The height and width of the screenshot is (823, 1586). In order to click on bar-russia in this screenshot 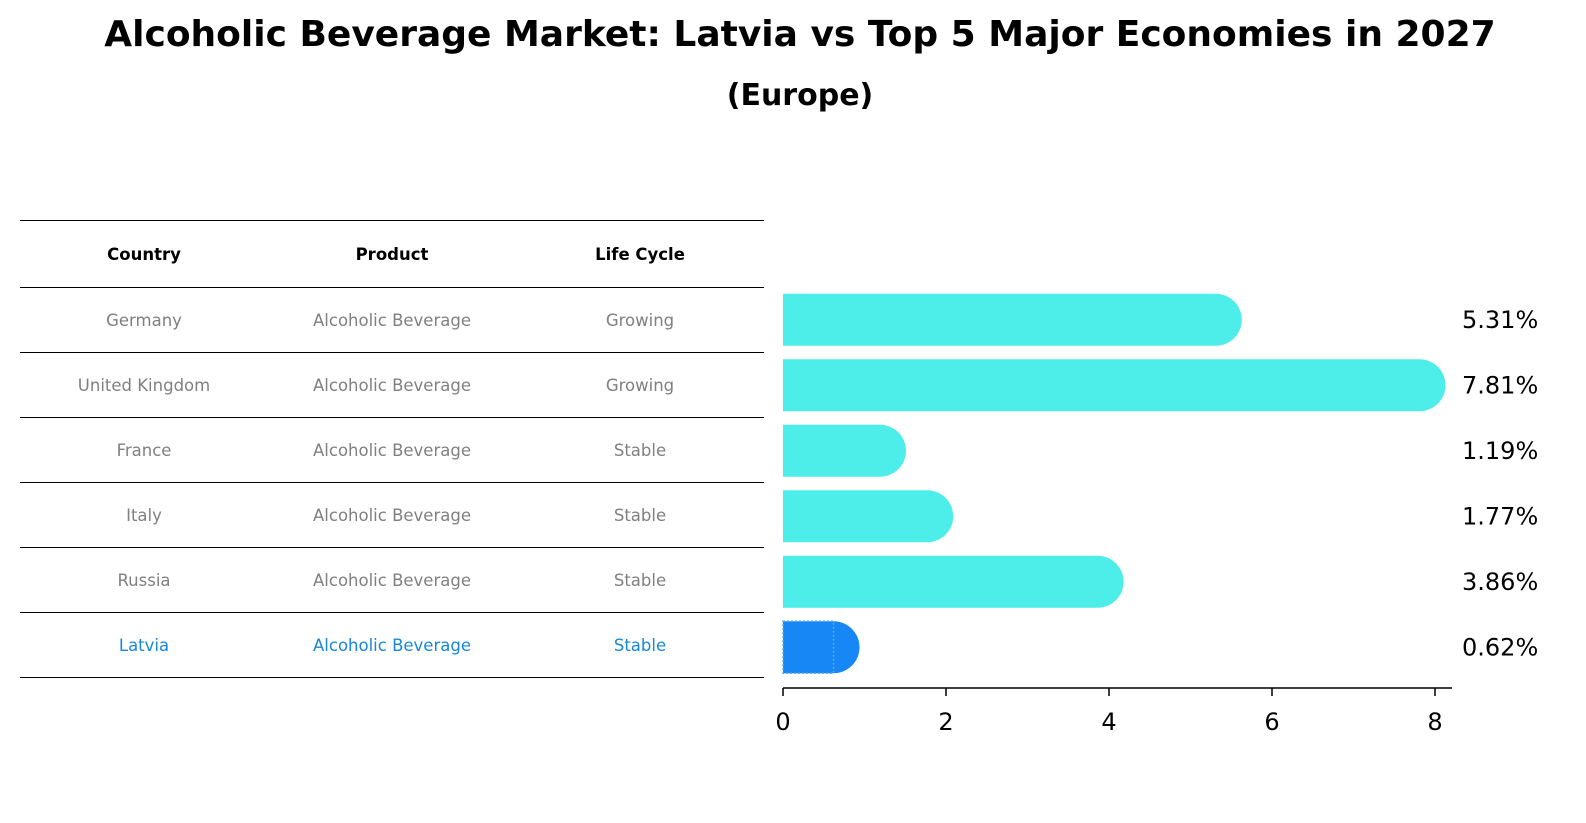, I will do `click(953, 581)`.